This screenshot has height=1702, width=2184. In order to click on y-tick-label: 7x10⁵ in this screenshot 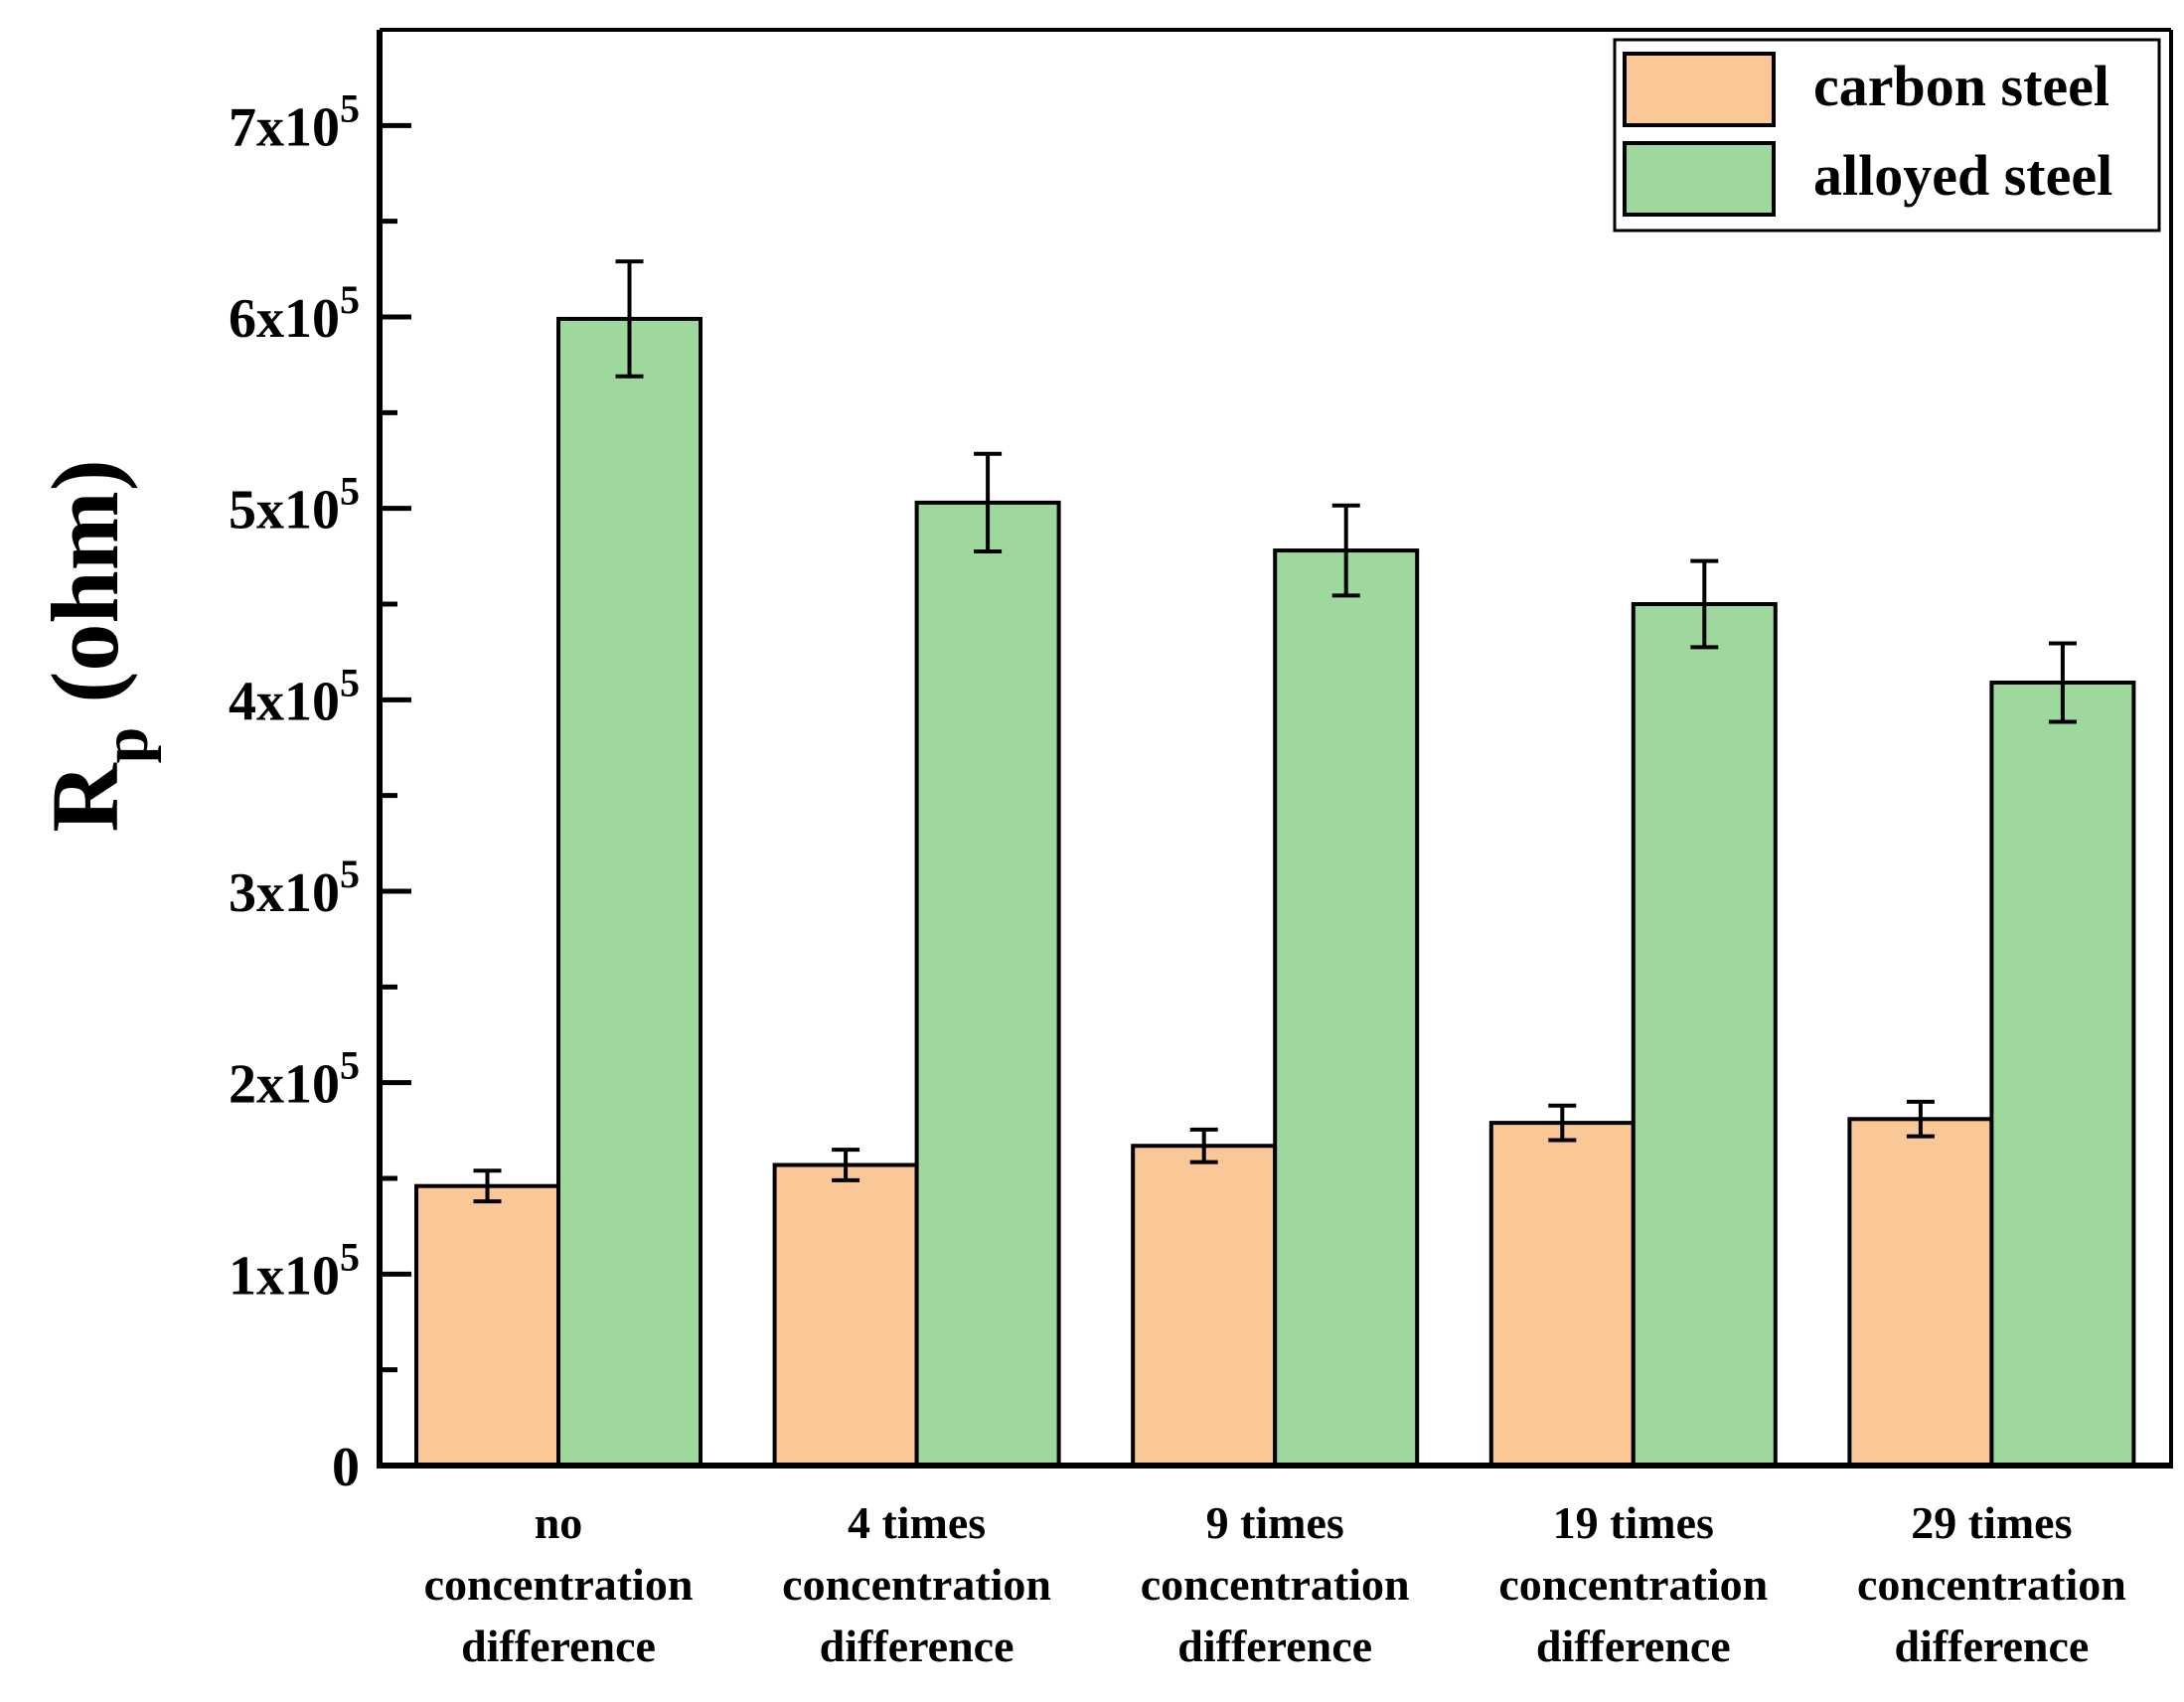, I will do `click(294, 121)`.